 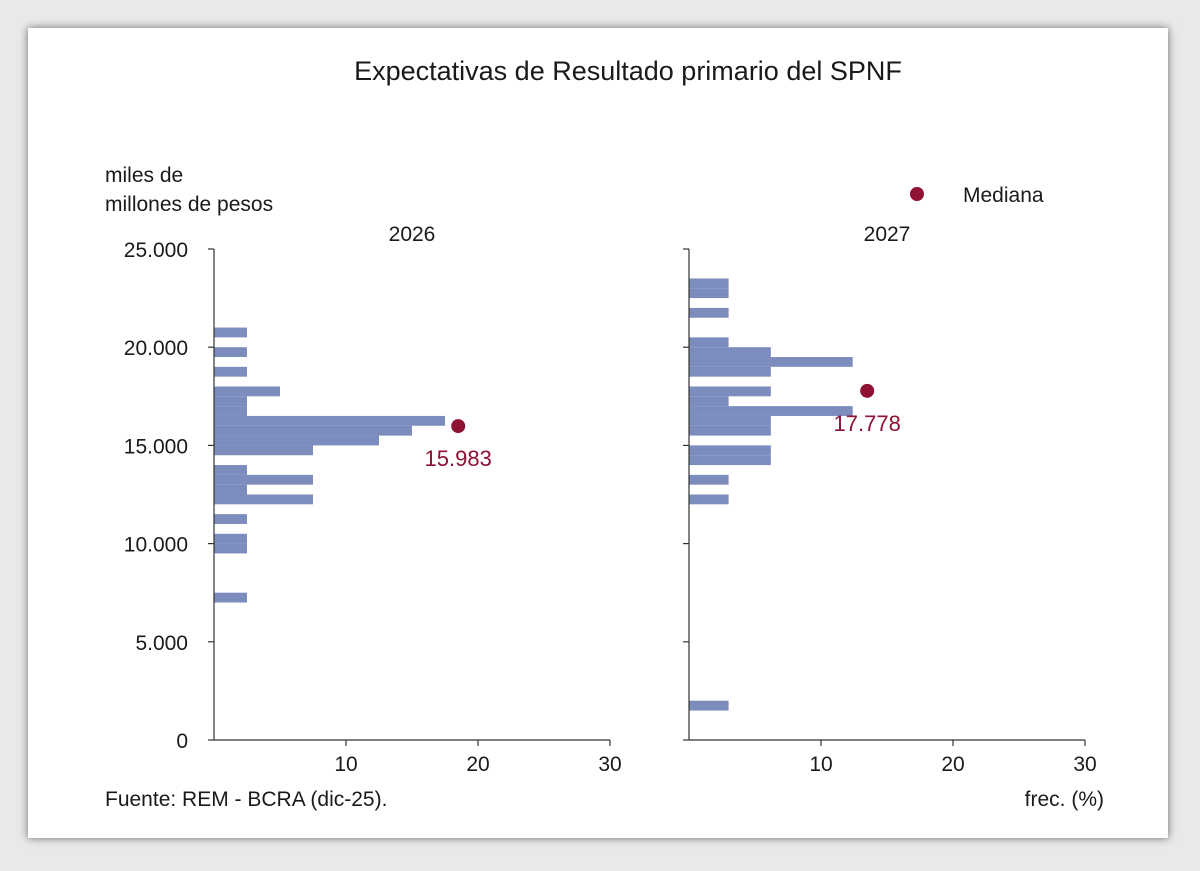 What do you see at coordinates (156, 446) in the screenshot?
I see `y-tick-label: 15.000` at bounding box center [156, 446].